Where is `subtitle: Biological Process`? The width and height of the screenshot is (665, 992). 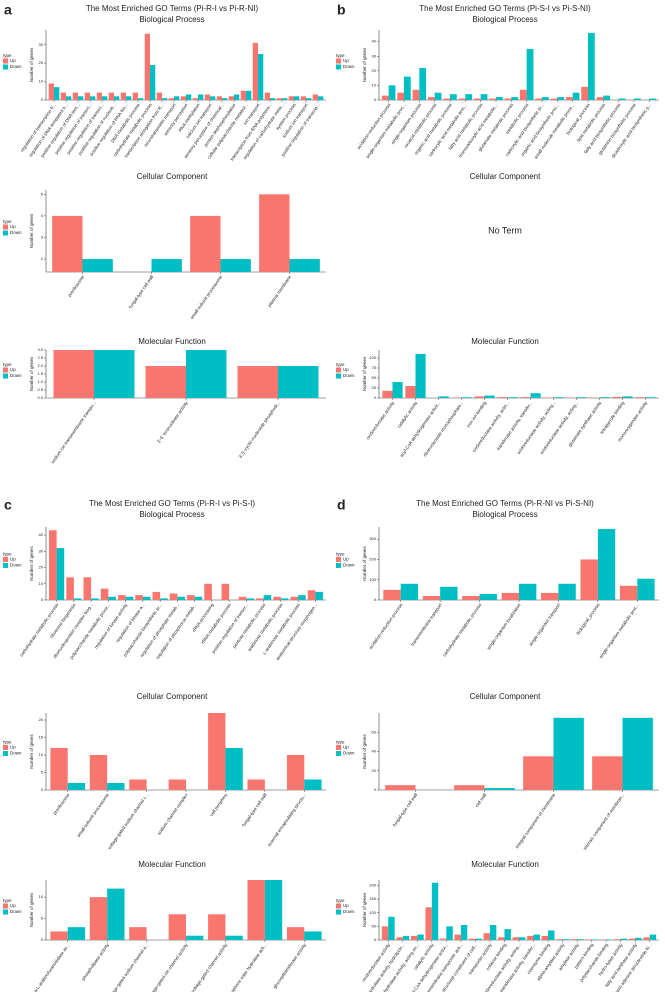 subtitle: Biological Process is located at coordinates (504, 19).